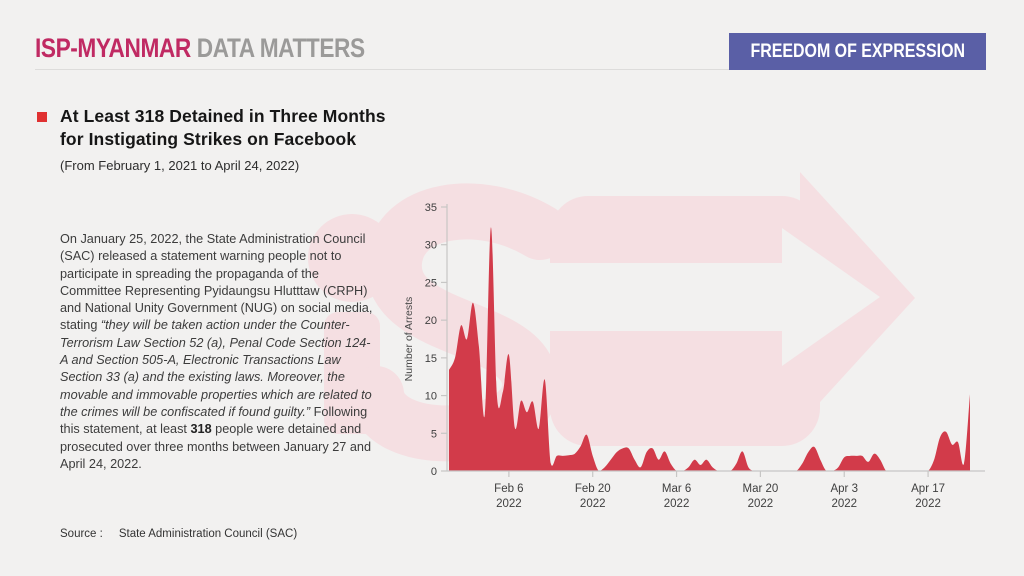  I want to click on body-part2-before: Following this statement, at least, so click(214, 420).